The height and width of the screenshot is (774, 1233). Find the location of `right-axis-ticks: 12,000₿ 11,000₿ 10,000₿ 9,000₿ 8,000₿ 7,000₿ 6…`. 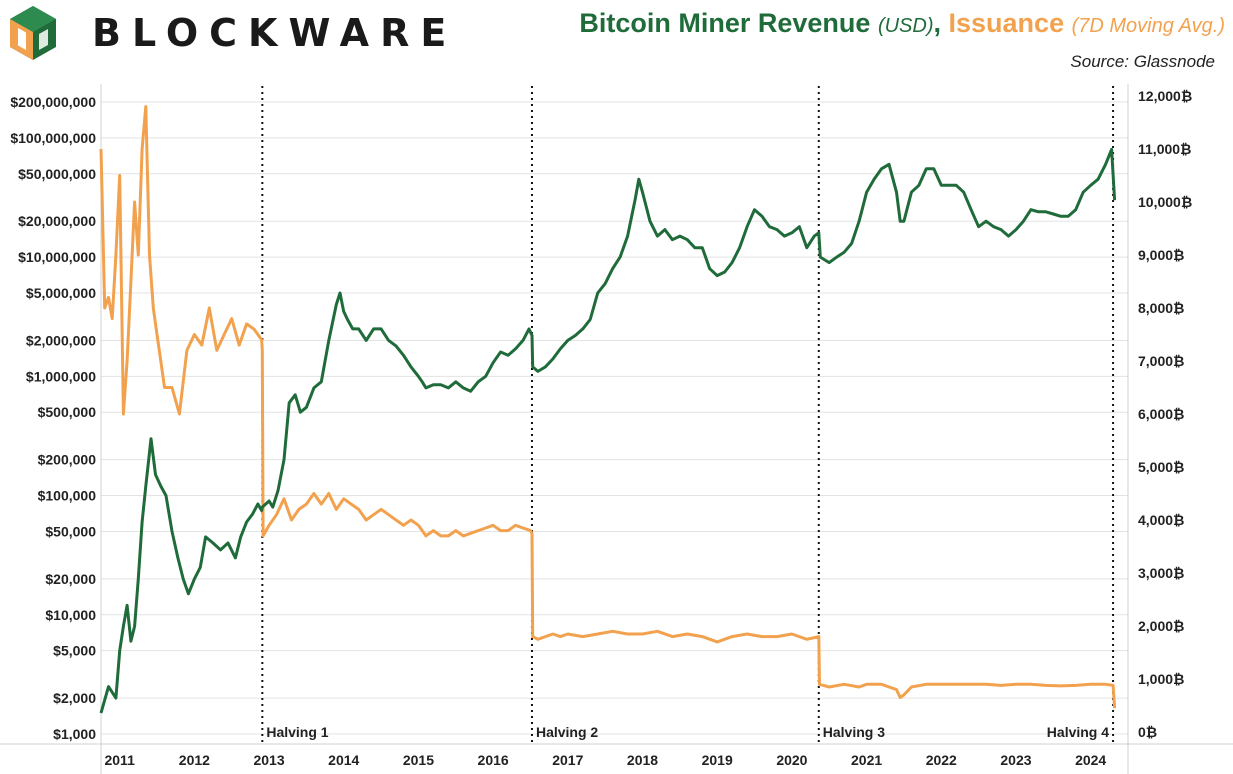

right-axis-ticks: 12,000₿ 11,000₿ 10,000₿ 9,000₿ 8,000₿ 7,000₿ 6… is located at coordinates (1165, 414).